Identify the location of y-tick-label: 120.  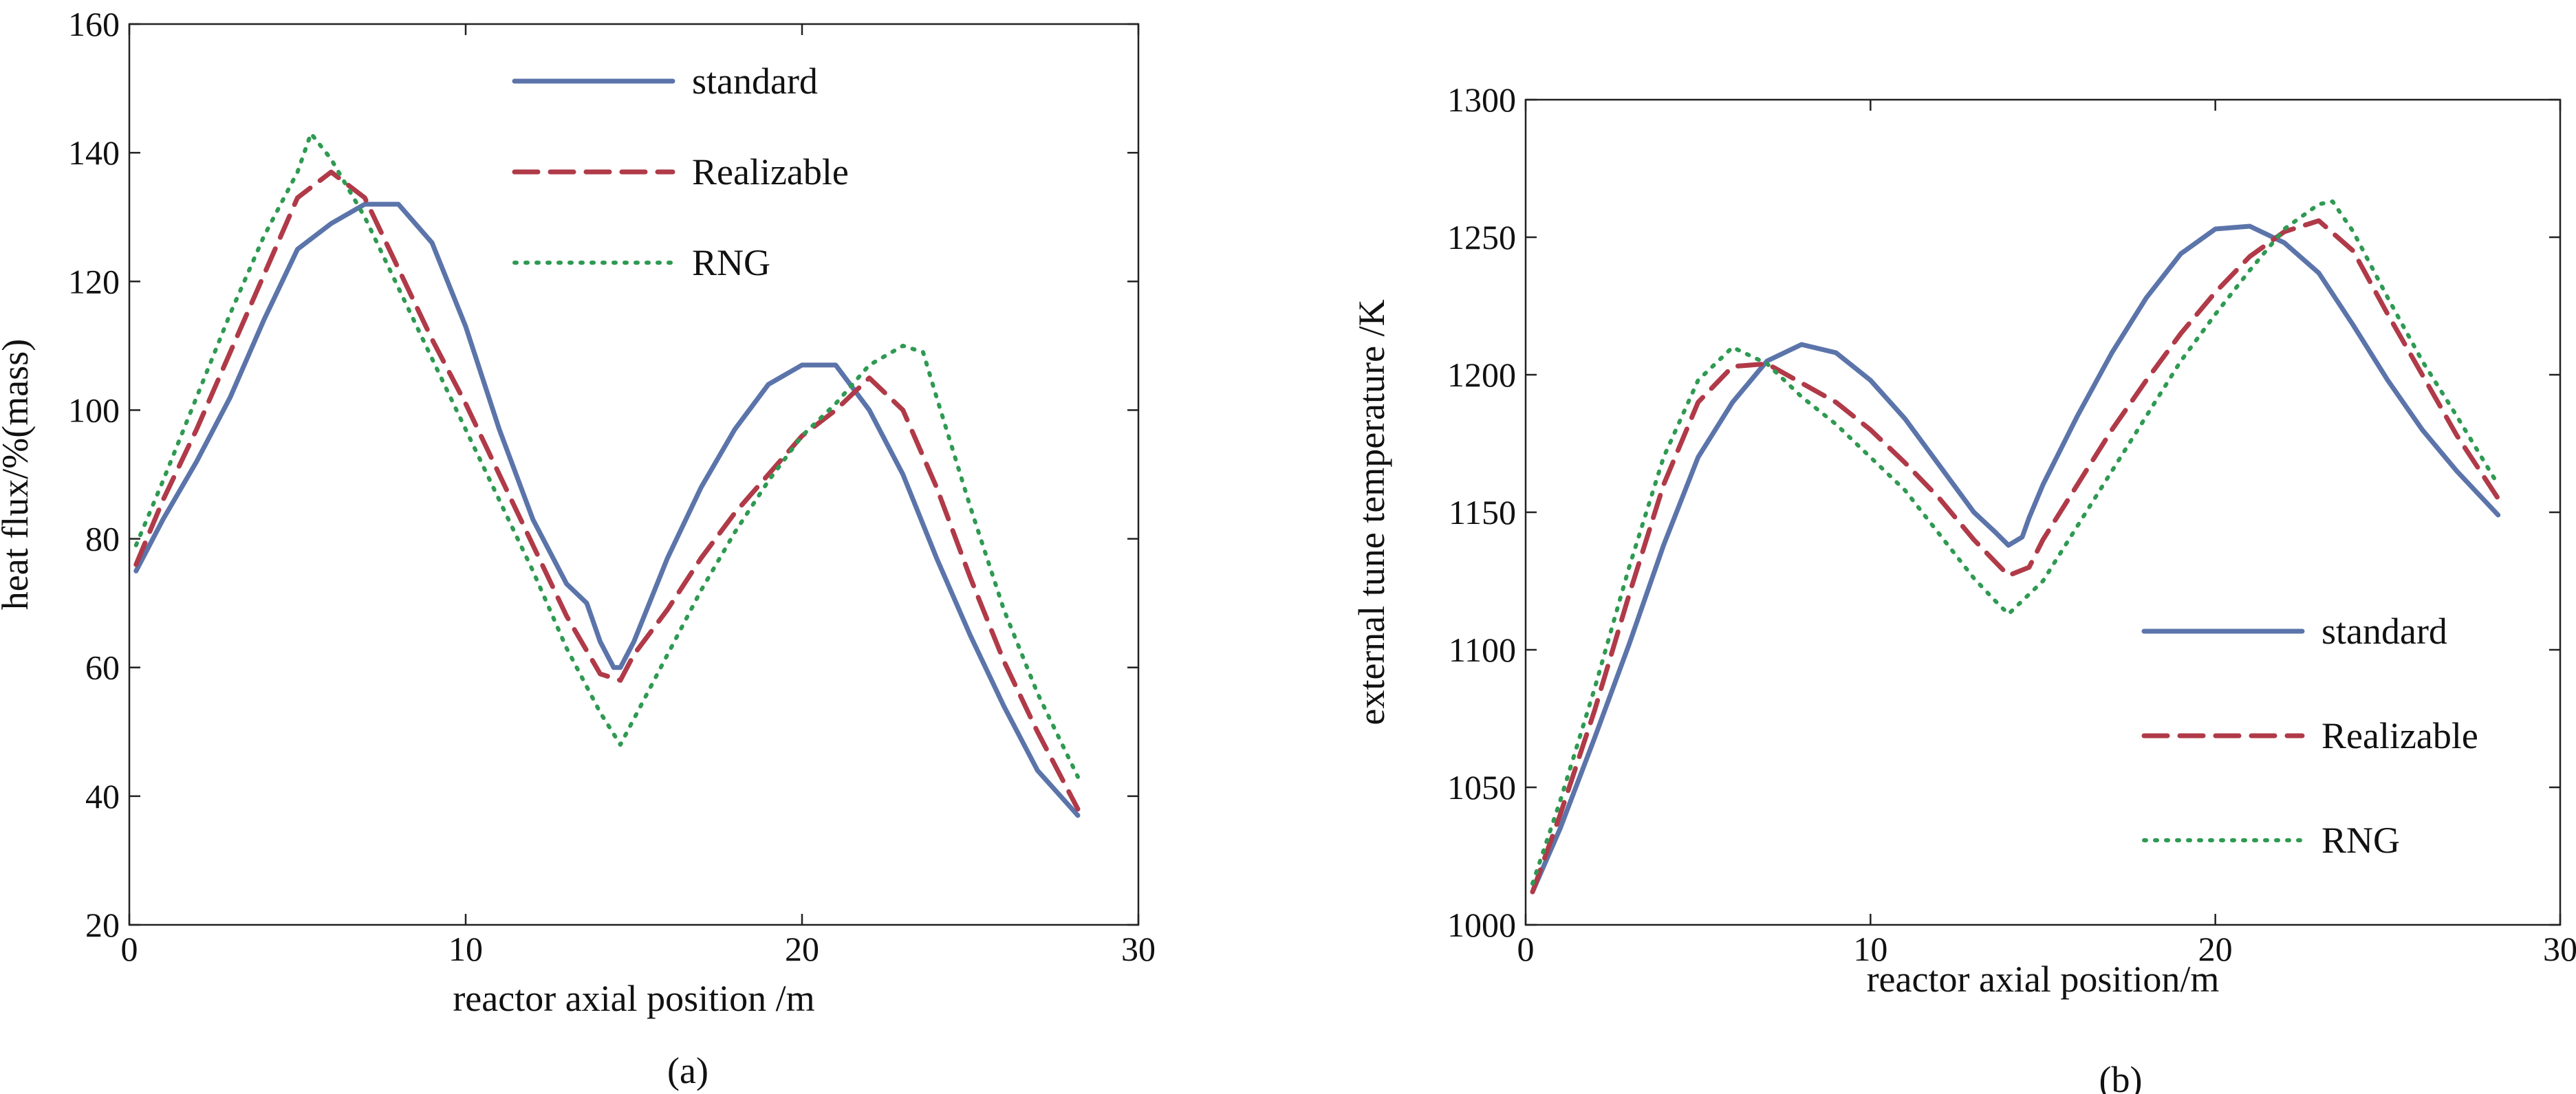
(94, 281).